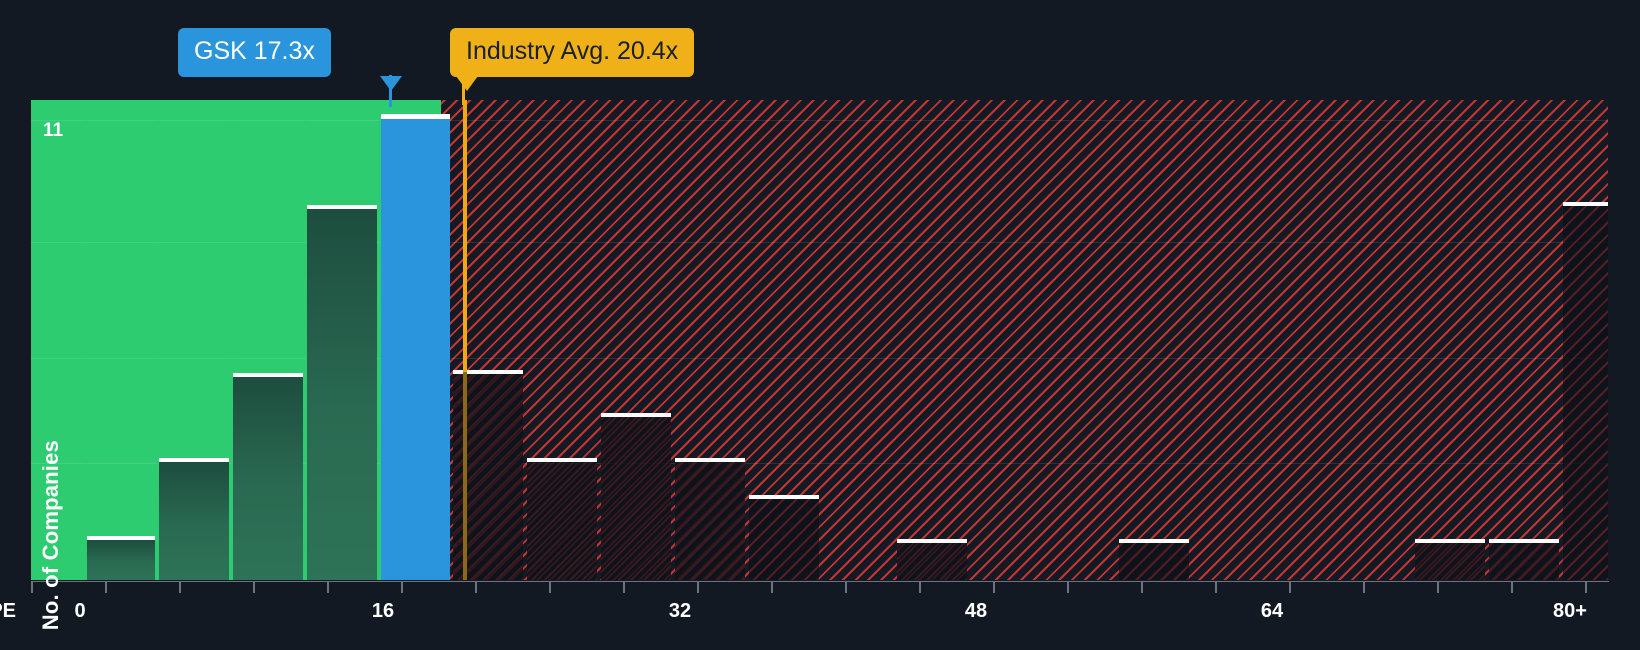 The image size is (1640, 650). I want to click on industry-average-line-lower, so click(465, 476).